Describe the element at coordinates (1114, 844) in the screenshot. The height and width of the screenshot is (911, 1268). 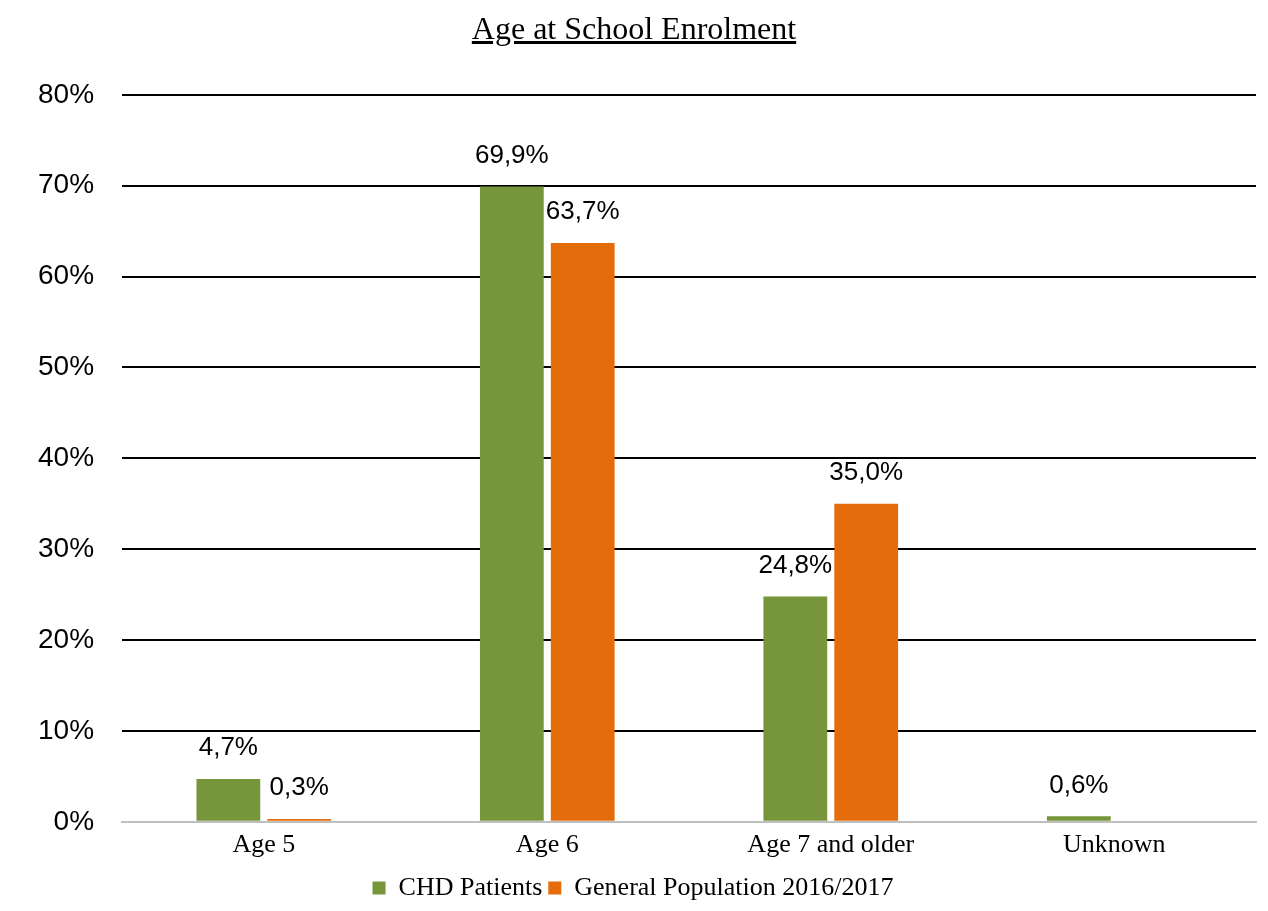
I see `x-tick-label: Unknown` at that location.